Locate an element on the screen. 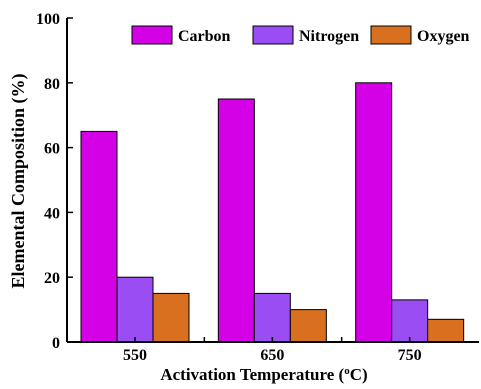  x-axis-label-main: Activation Temperature ( is located at coordinates (252, 374).